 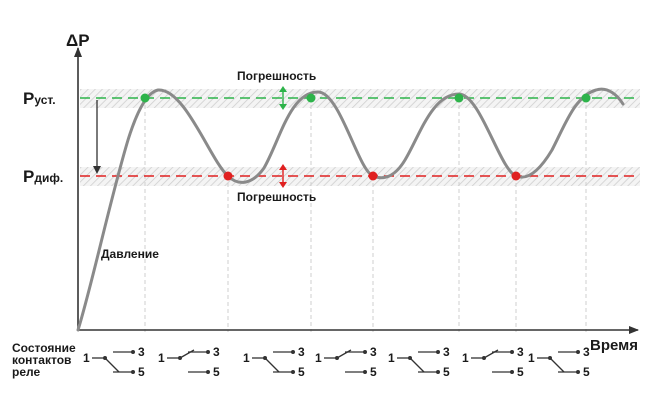 I want to click on error-label-top: Погрешность, so click(x=276, y=76).